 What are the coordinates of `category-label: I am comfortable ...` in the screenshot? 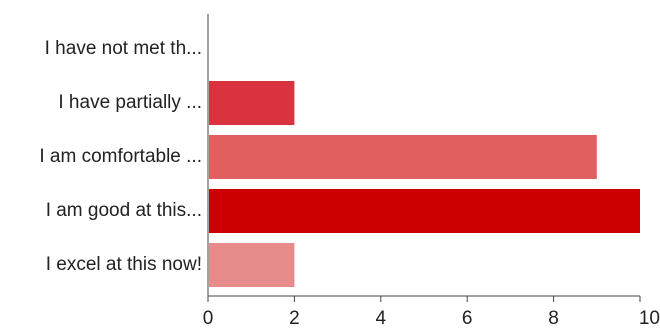 It's located at (120, 156).